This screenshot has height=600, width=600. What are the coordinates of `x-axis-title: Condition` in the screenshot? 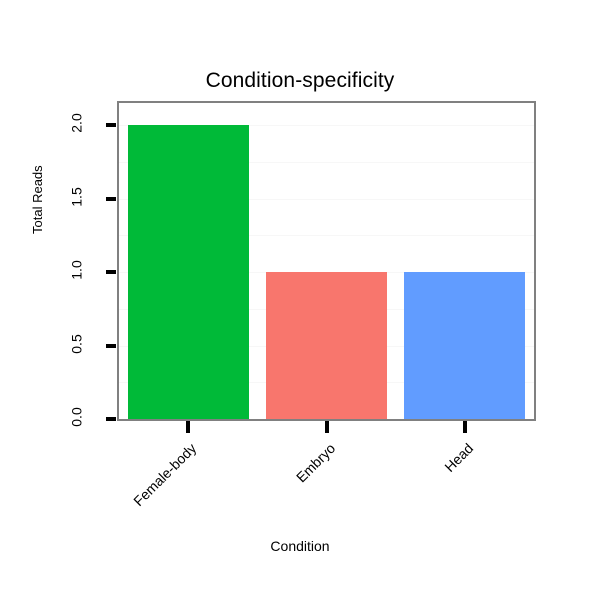 It's located at (300, 546).